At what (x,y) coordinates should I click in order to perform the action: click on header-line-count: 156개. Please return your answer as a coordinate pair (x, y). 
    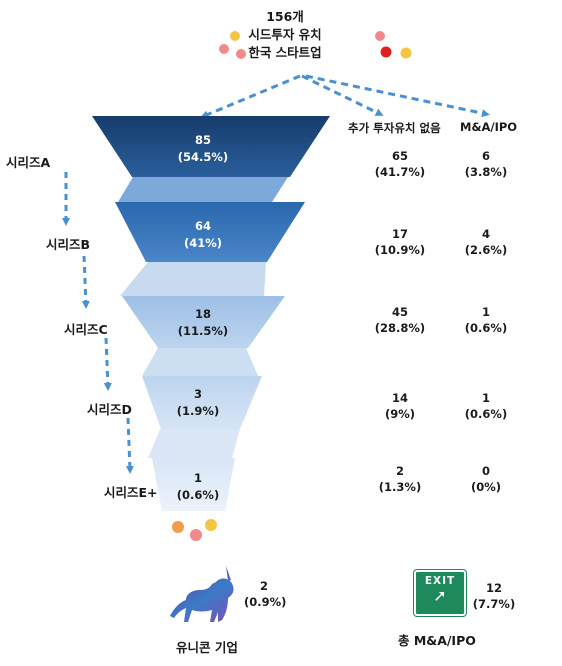
    Looking at the image, I should click on (285, 16).